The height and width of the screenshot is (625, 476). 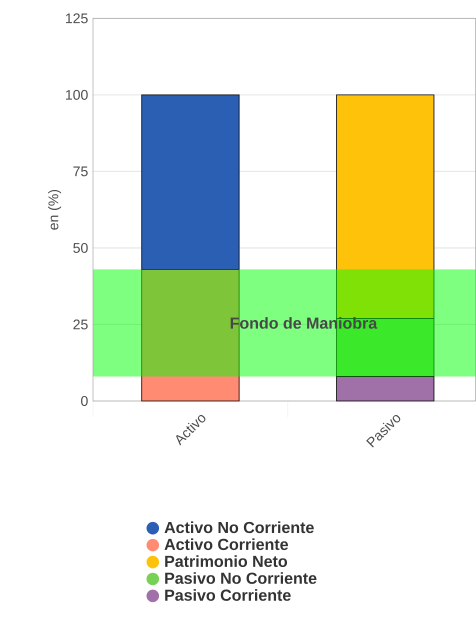 What do you see at coordinates (80, 247) in the screenshot?
I see `y-tick-label: 50` at bounding box center [80, 247].